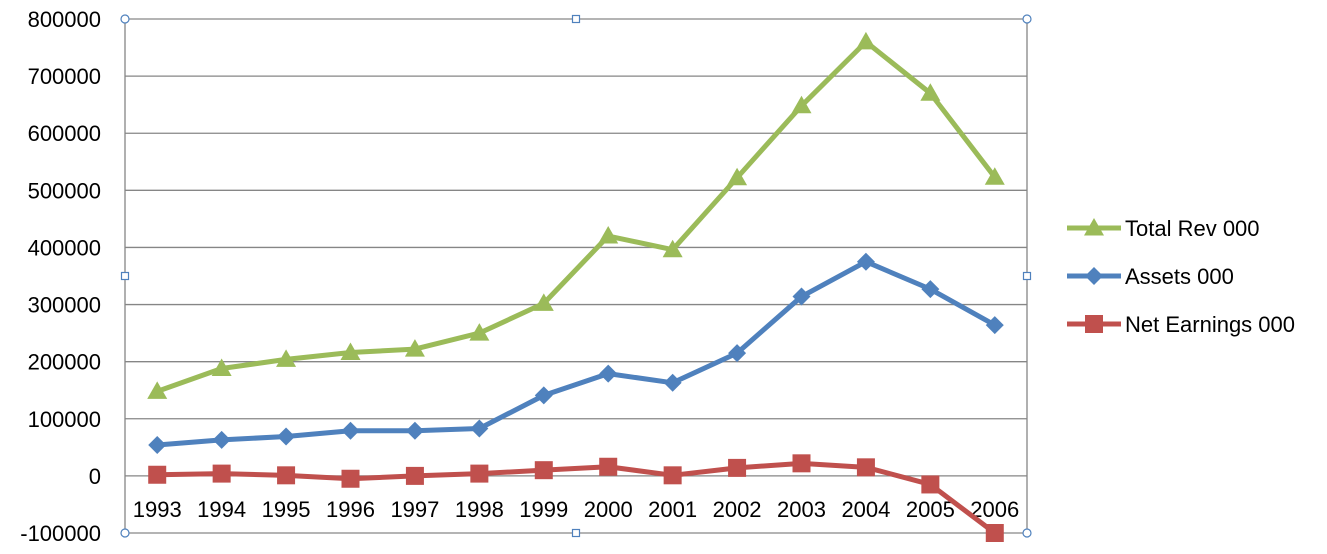  I want to click on y-tick-label: 200000, so click(64, 362).